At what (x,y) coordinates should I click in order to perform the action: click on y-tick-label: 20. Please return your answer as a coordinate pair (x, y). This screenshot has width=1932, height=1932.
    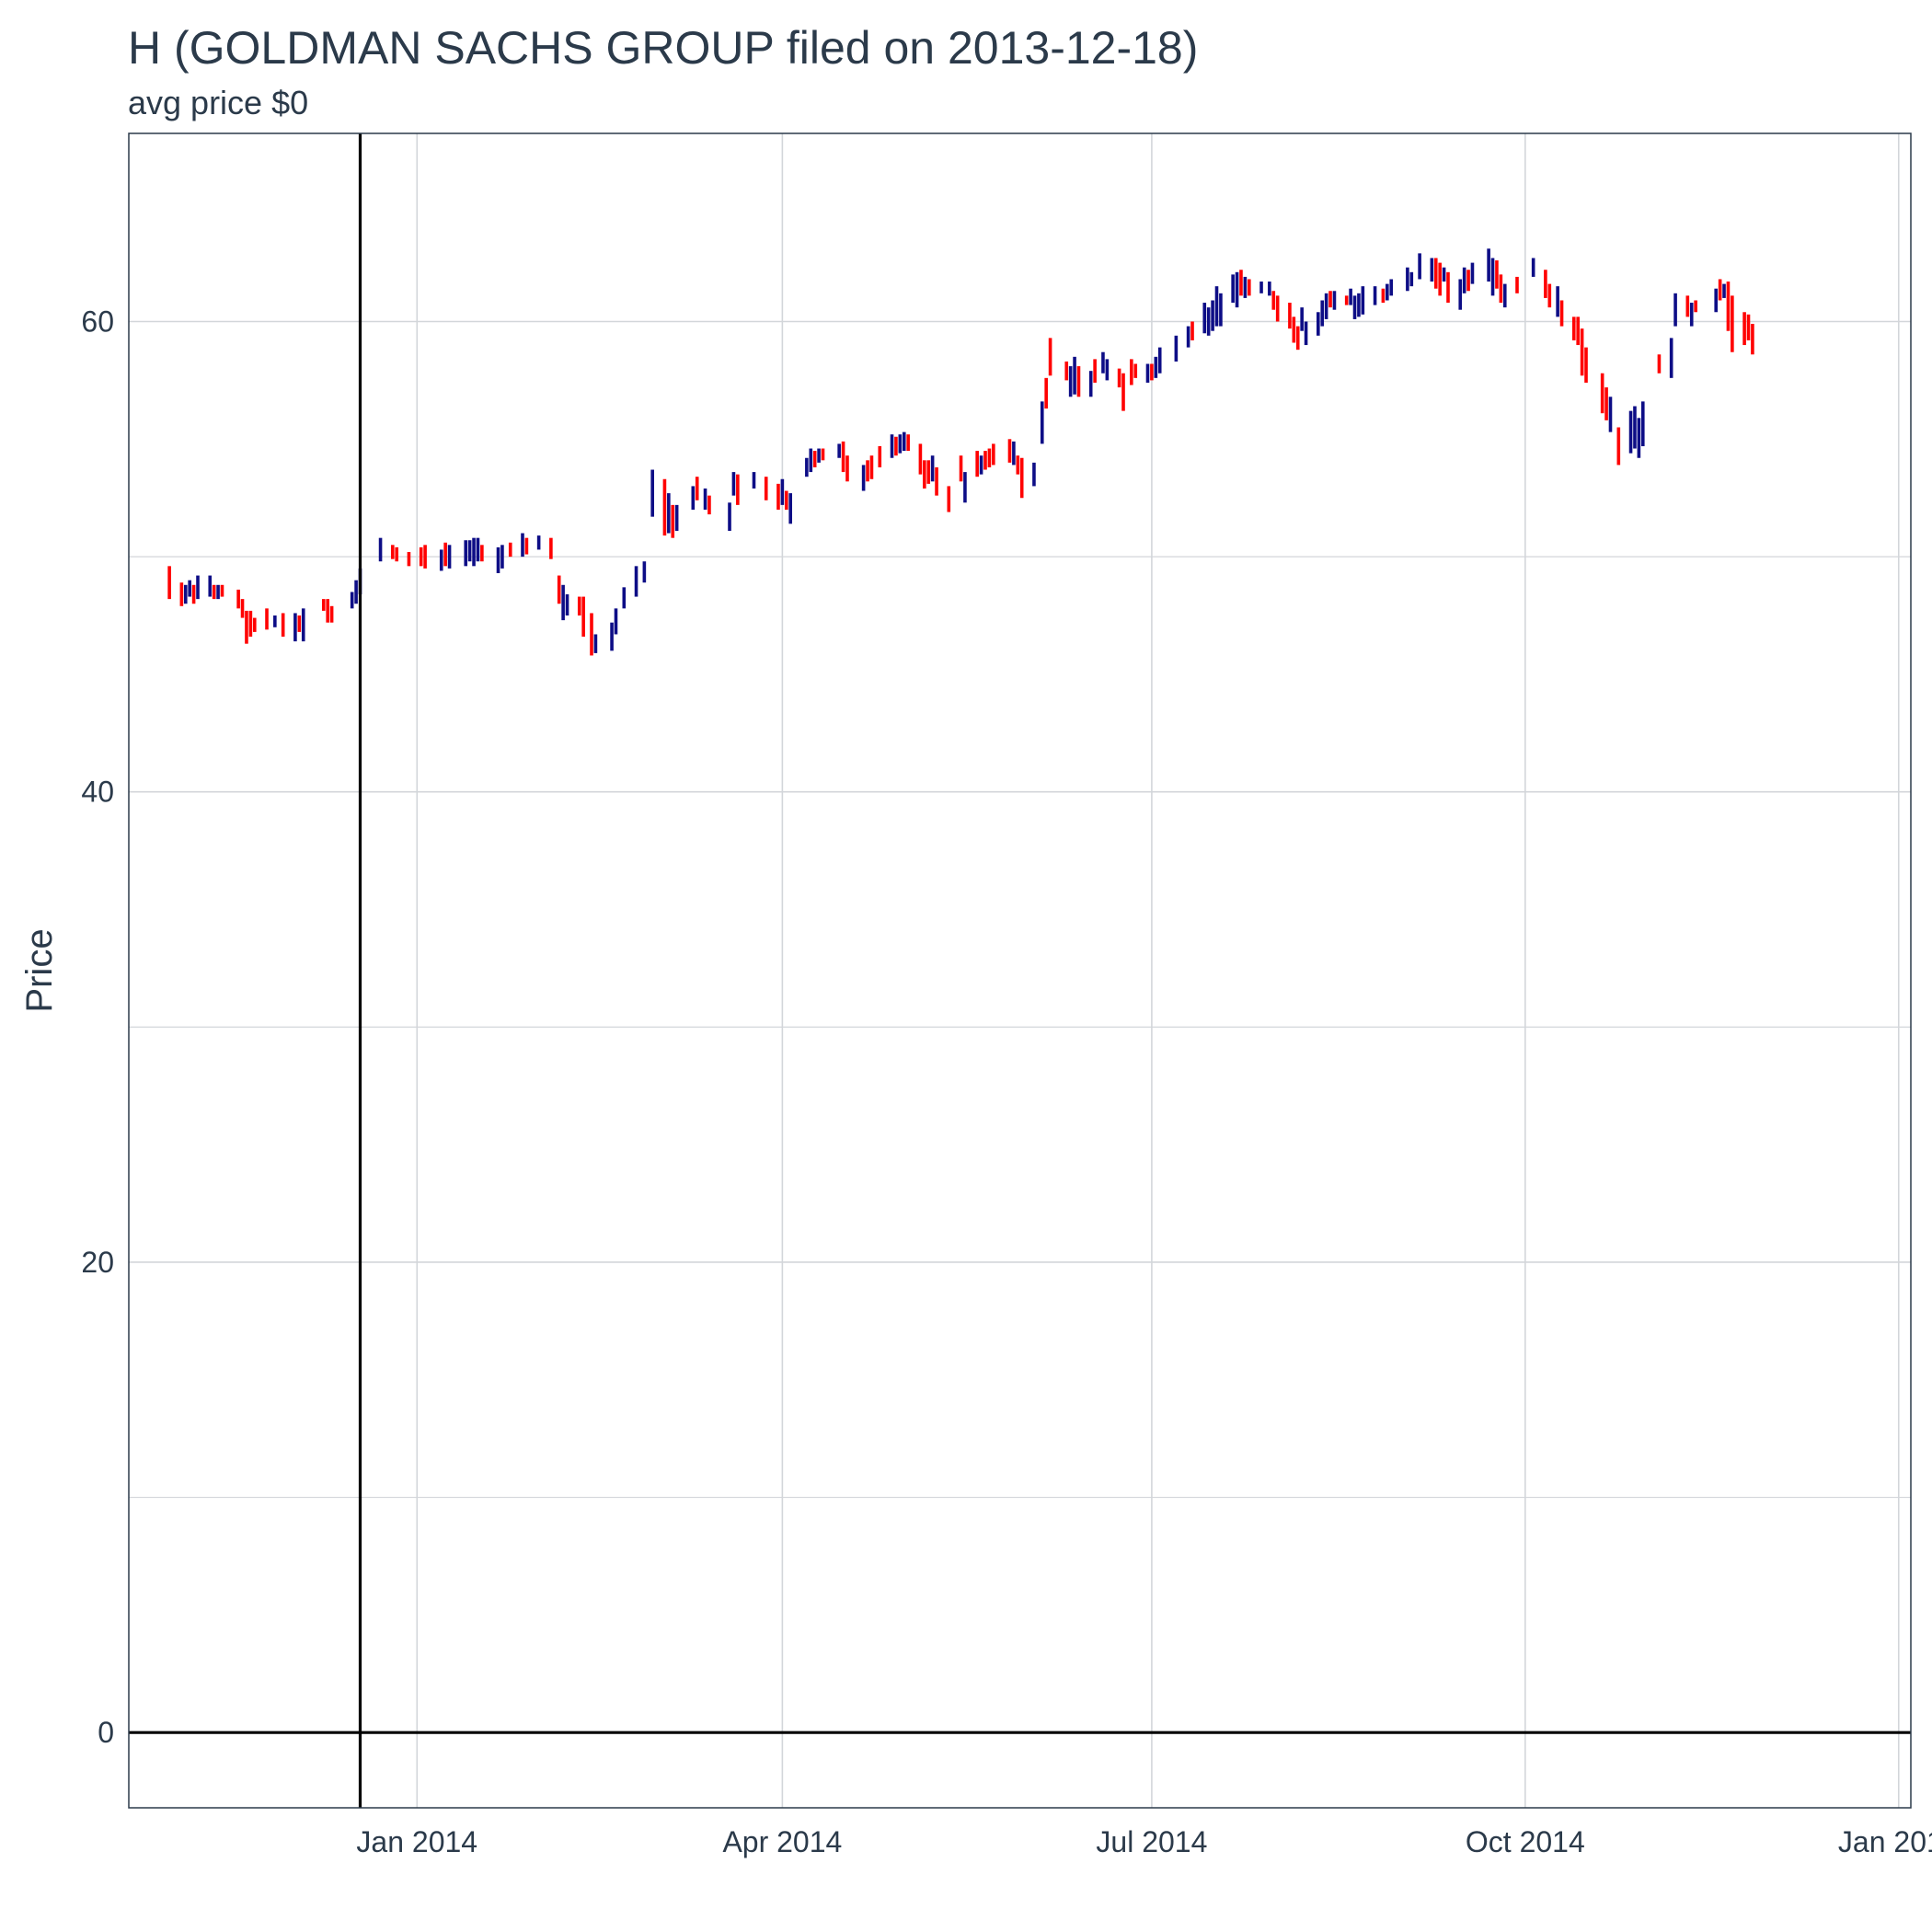
    Looking at the image, I should click on (97, 1262).